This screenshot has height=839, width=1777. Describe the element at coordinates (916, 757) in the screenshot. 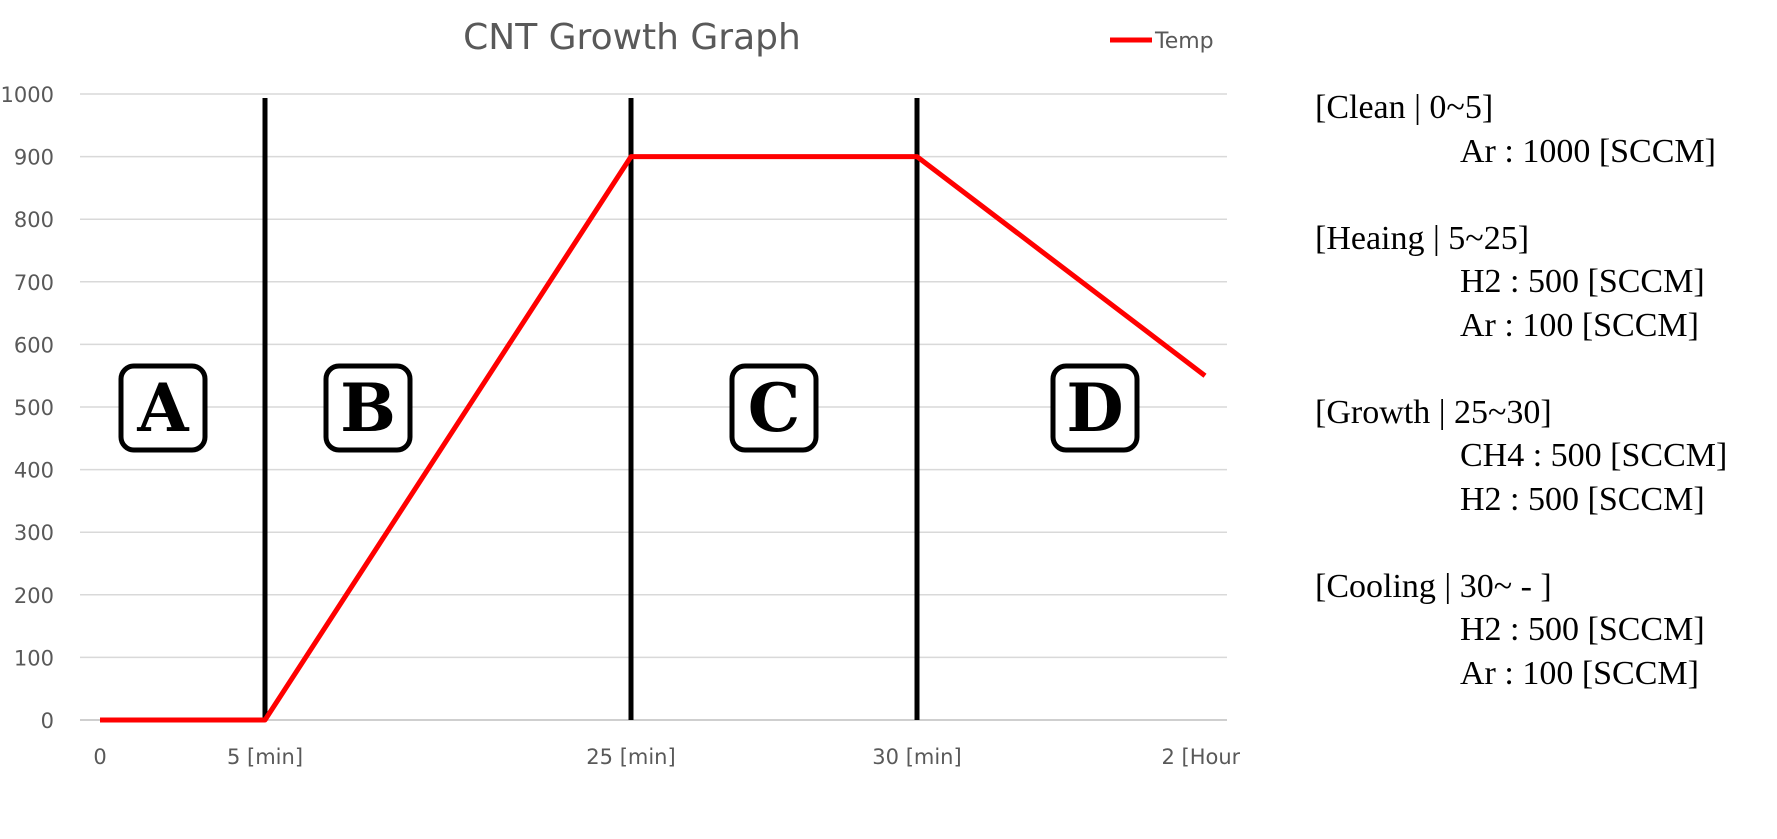

I see `x-tick-label: 30 [min]` at that location.